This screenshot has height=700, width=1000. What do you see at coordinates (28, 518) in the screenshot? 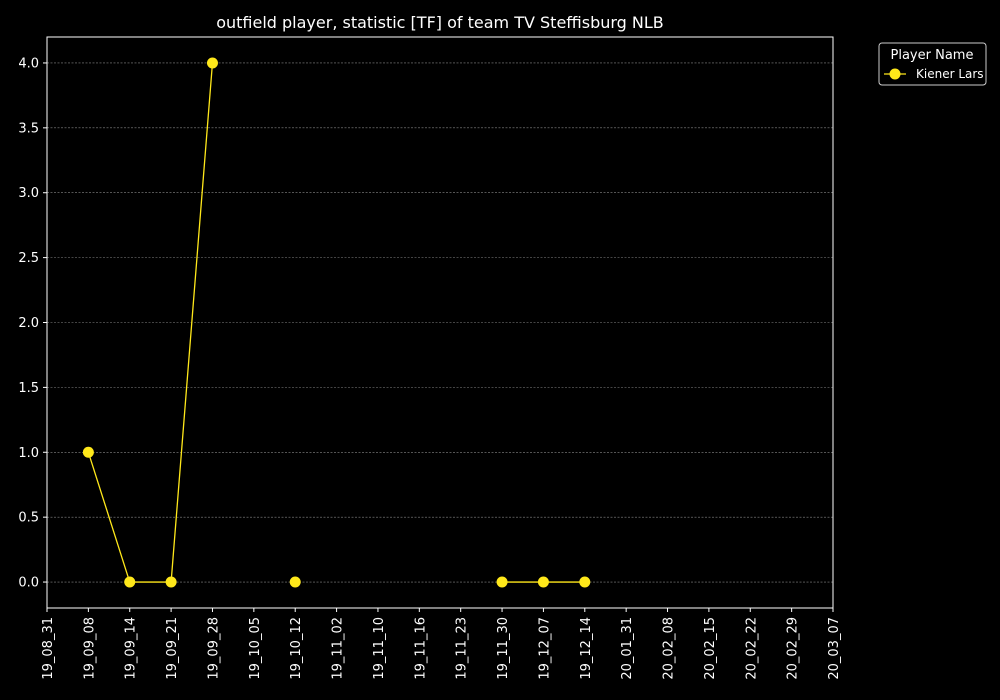
I see `y-tick-label: 0.5` at bounding box center [28, 518].